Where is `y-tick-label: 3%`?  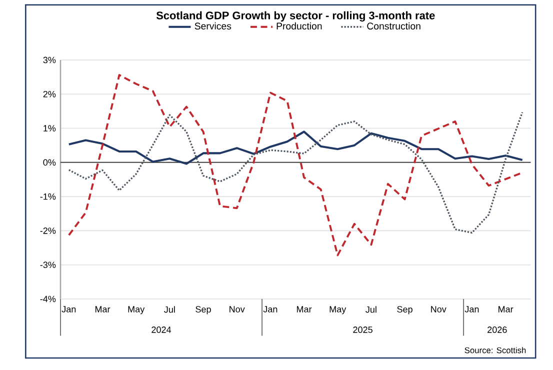 y-tick-label: 3% is located at coordinates (49, 60).